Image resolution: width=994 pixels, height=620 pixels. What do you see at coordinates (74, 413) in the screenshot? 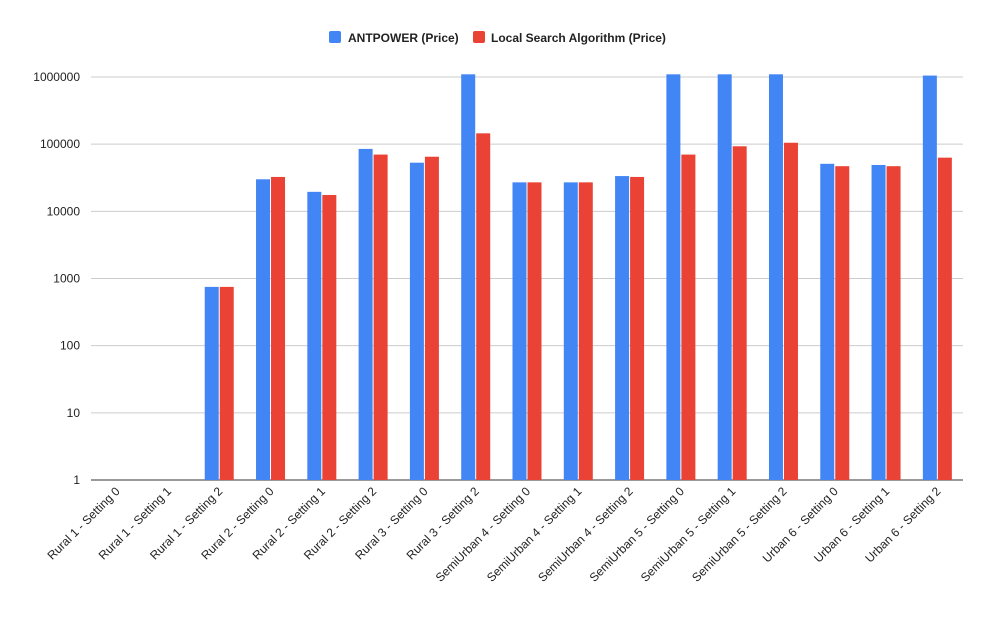
I see `y-tick-label: 10` at bounding box center [74, 413].